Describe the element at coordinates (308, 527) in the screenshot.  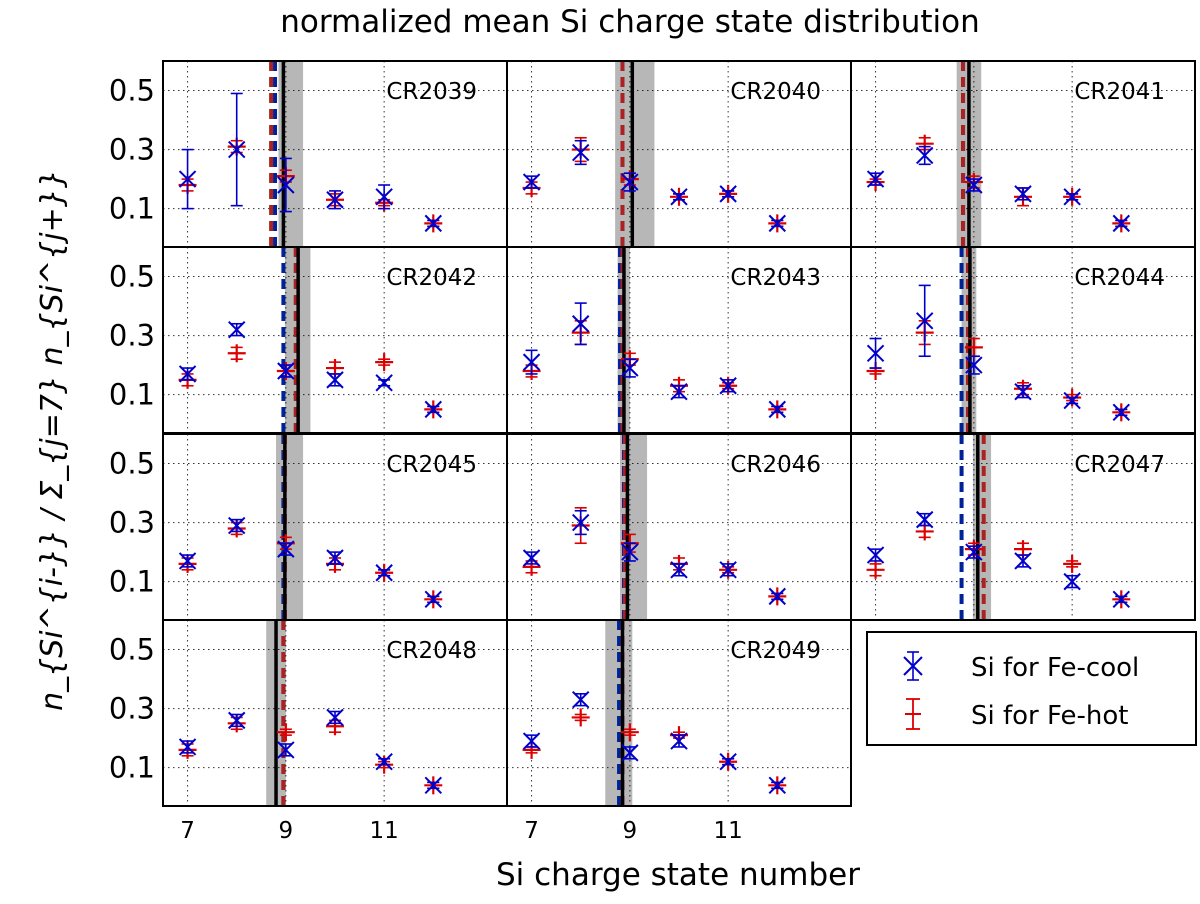
I see `panel-cr2045: CR2045 0.1 0.3 0.5` at that location.